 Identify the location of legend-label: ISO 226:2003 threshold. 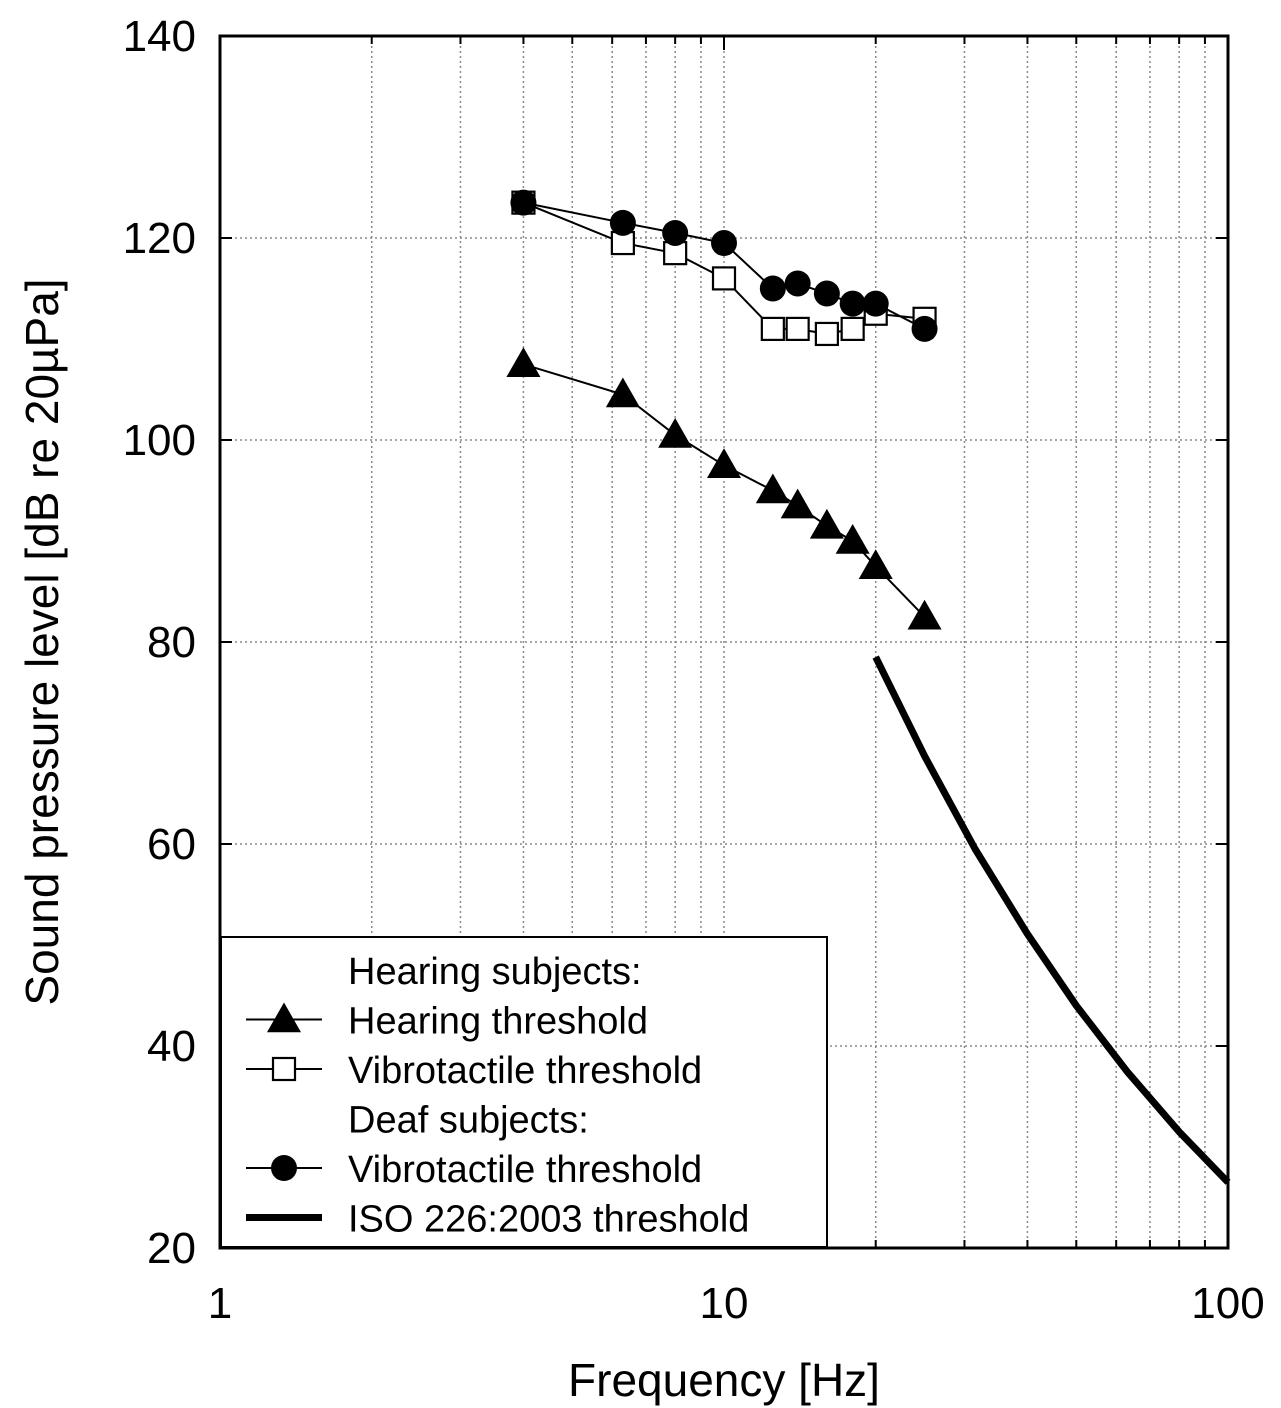
(548, 1220).